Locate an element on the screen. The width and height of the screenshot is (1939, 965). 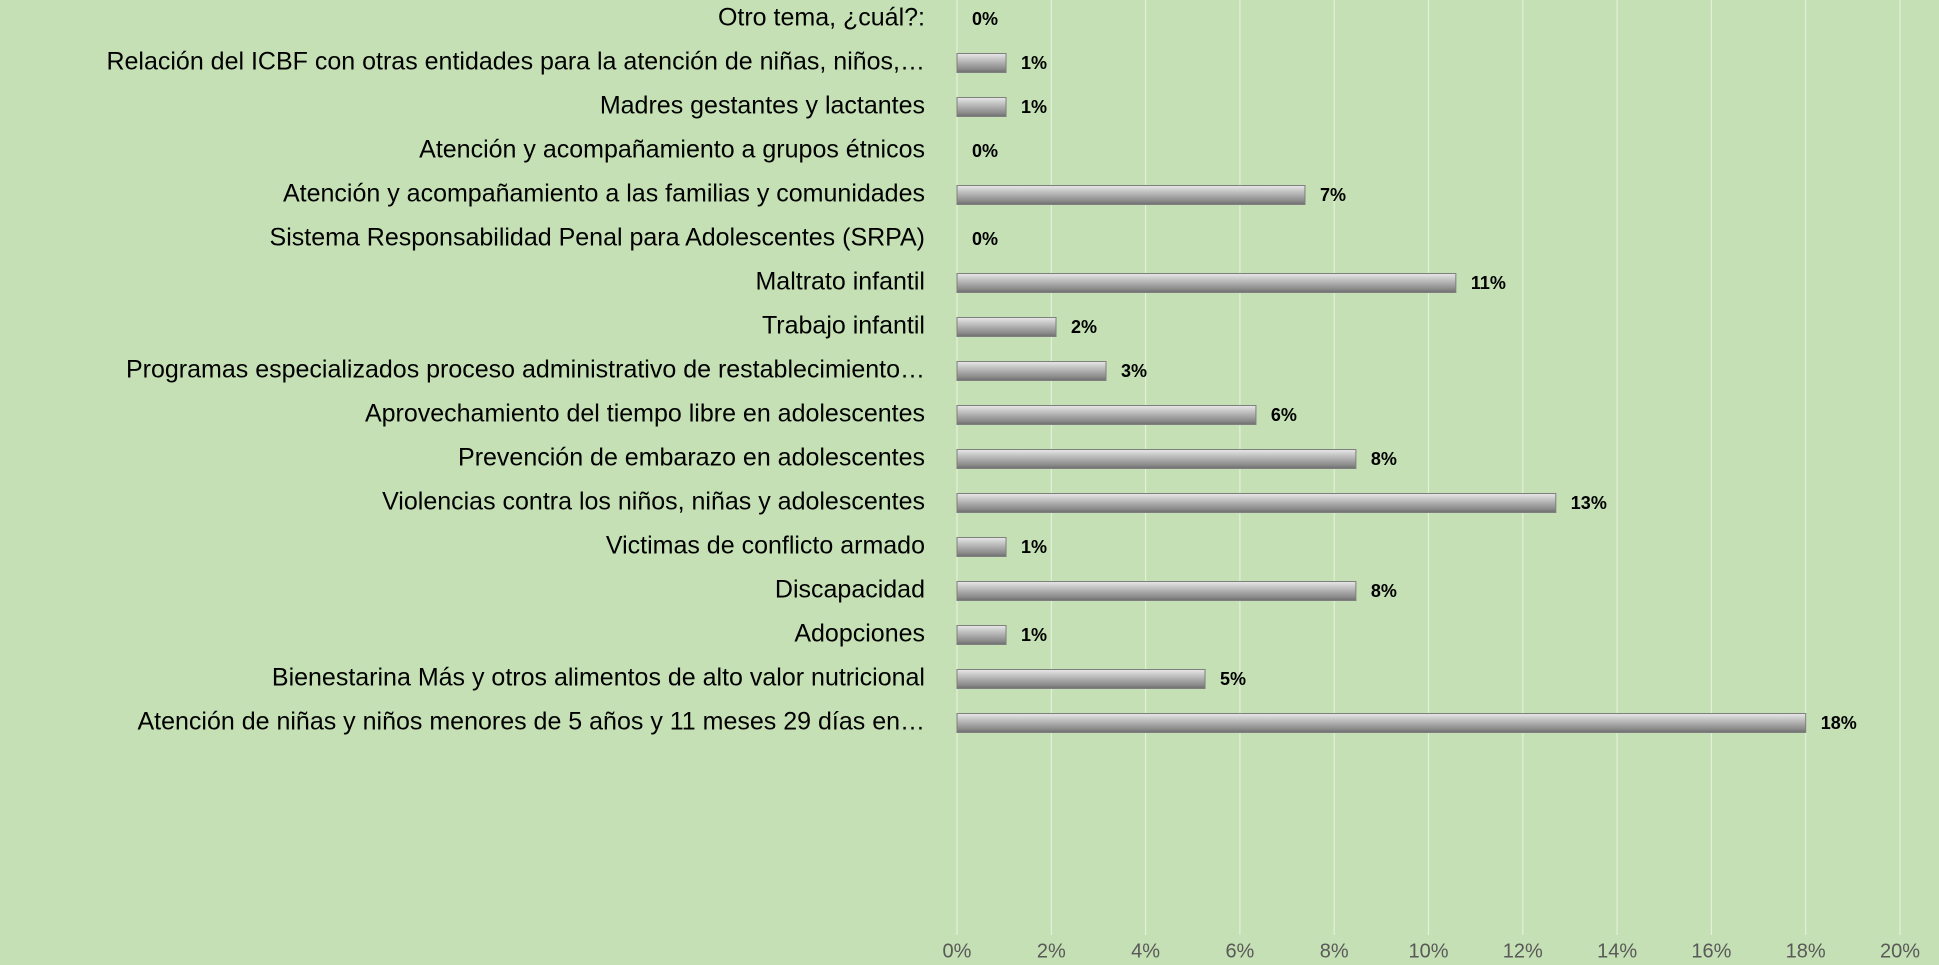
category-label: Trabajo infantil is located at coordinates (843, 326).